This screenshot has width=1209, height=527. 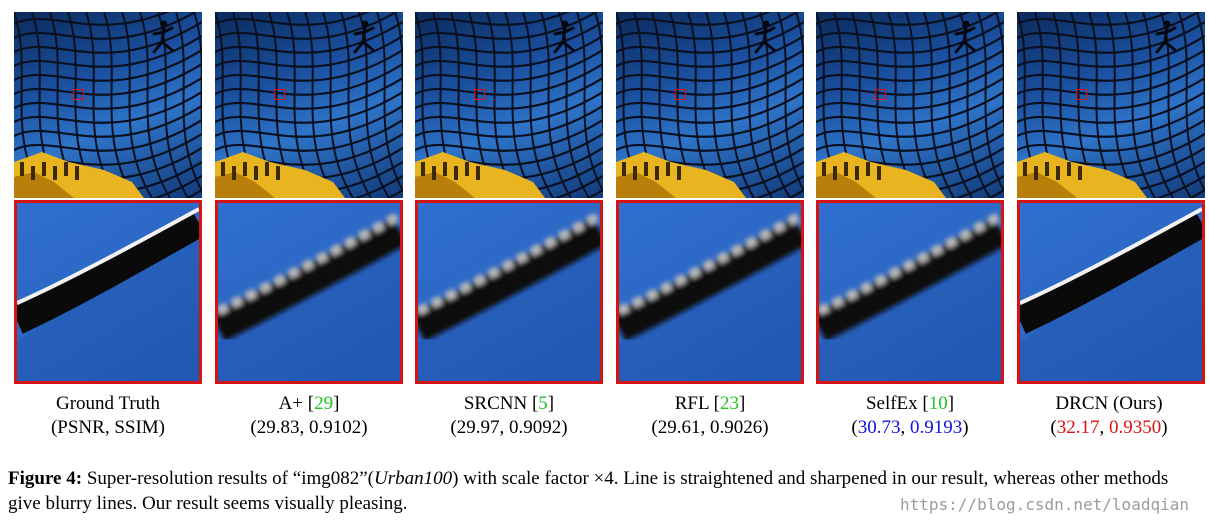 What do you see at coordinates (879, 427) in the screenshot?
I see `psnr-value: 30.73` at bounding box center [879, 427].